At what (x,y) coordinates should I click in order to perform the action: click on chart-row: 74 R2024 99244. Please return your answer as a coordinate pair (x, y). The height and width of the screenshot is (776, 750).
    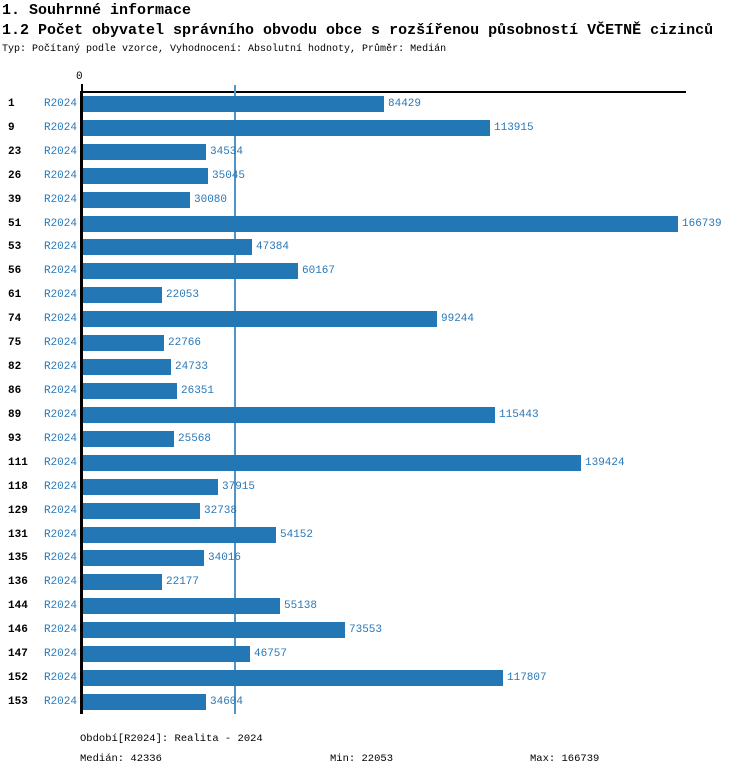
    Looking at the image, I should click on (375, 319).